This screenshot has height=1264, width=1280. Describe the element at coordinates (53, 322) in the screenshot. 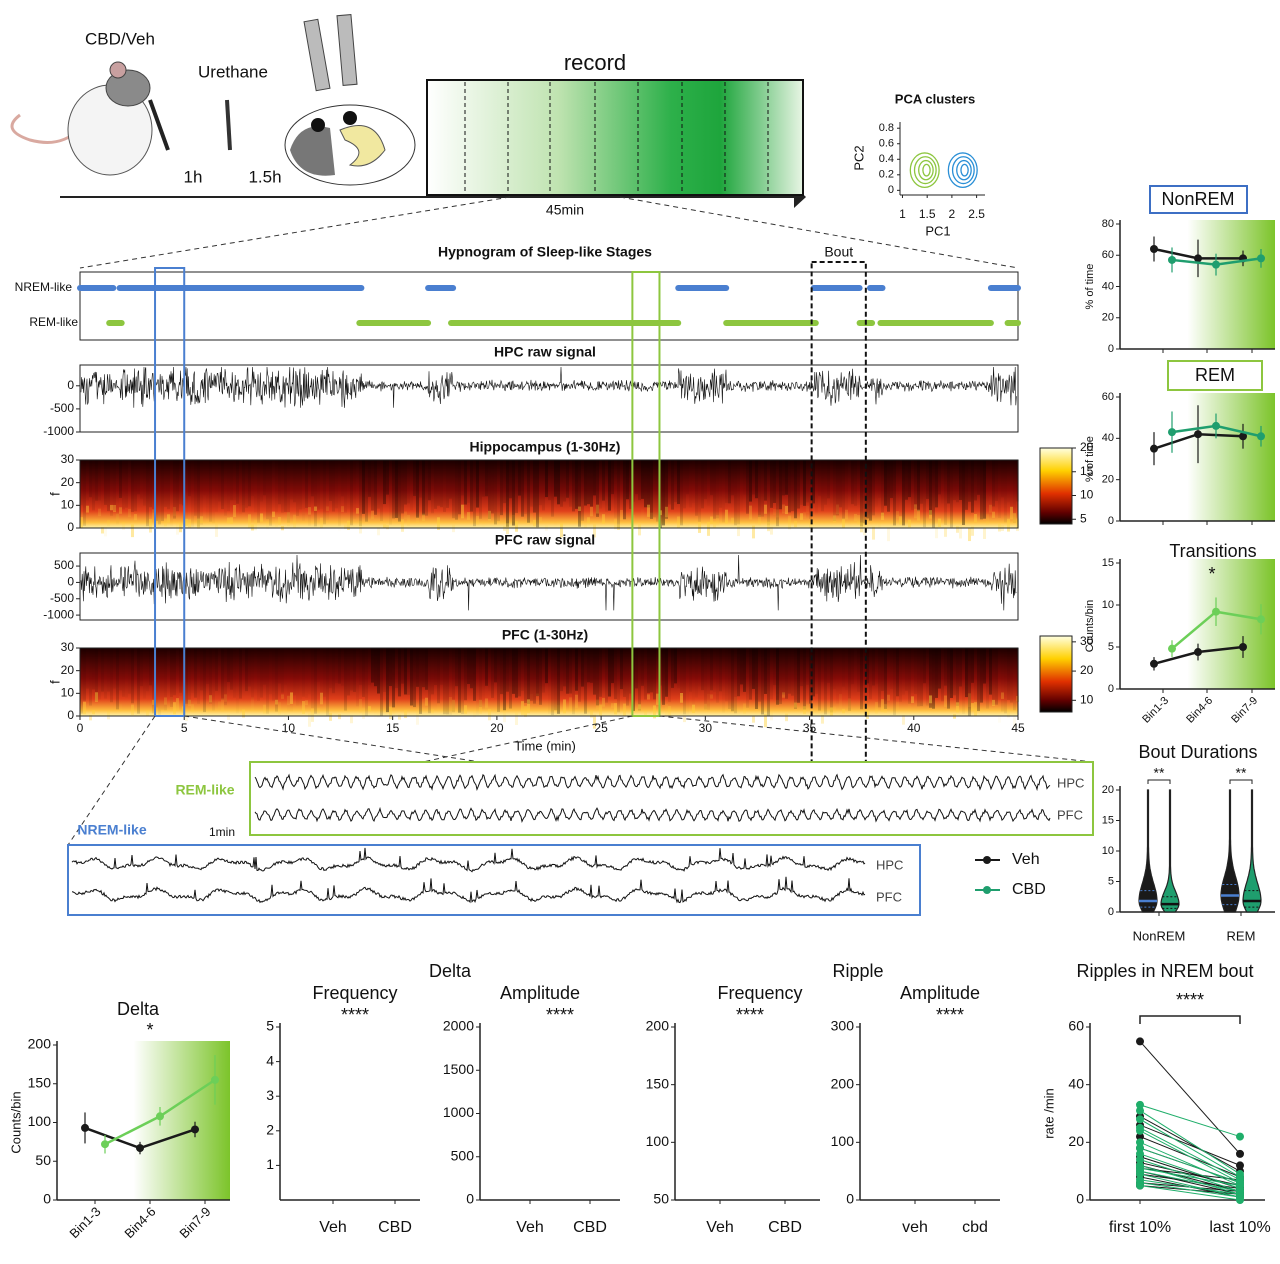

I see `stage-label: REM-like` at that location.